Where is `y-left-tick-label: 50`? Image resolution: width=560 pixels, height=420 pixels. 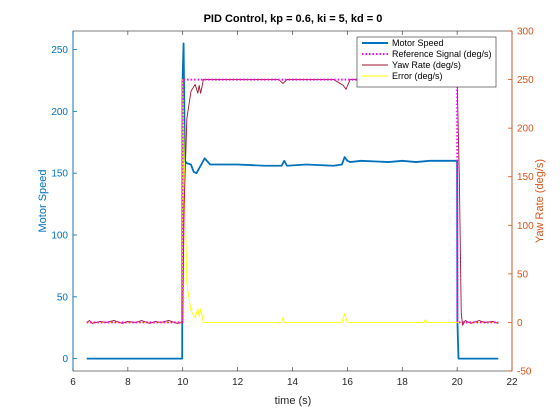
y-left-tick-label: 50 is located at coordinates (63, 297).